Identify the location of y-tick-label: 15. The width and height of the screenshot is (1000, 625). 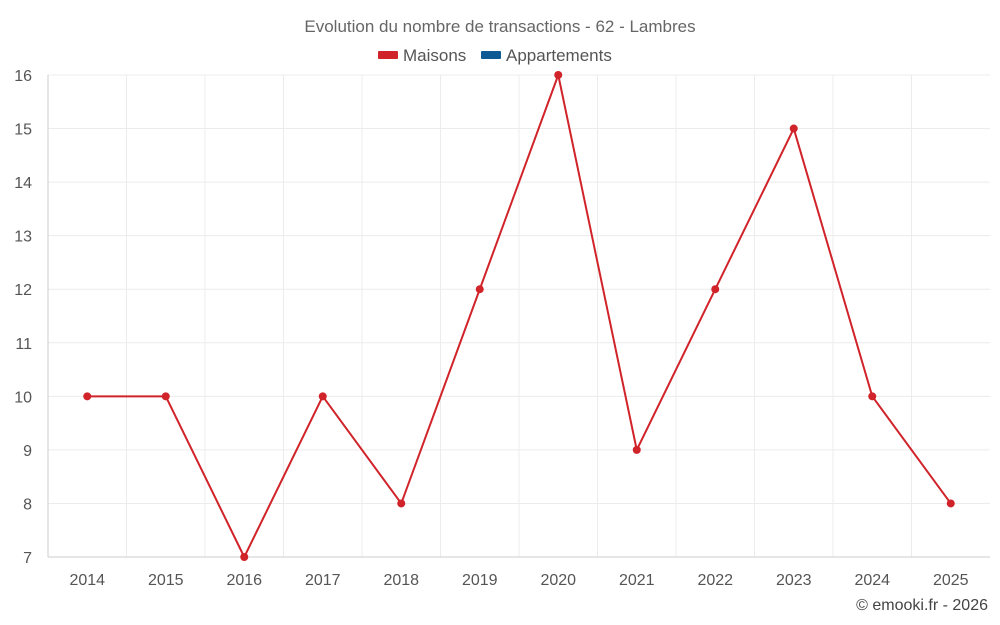
(23, 130).